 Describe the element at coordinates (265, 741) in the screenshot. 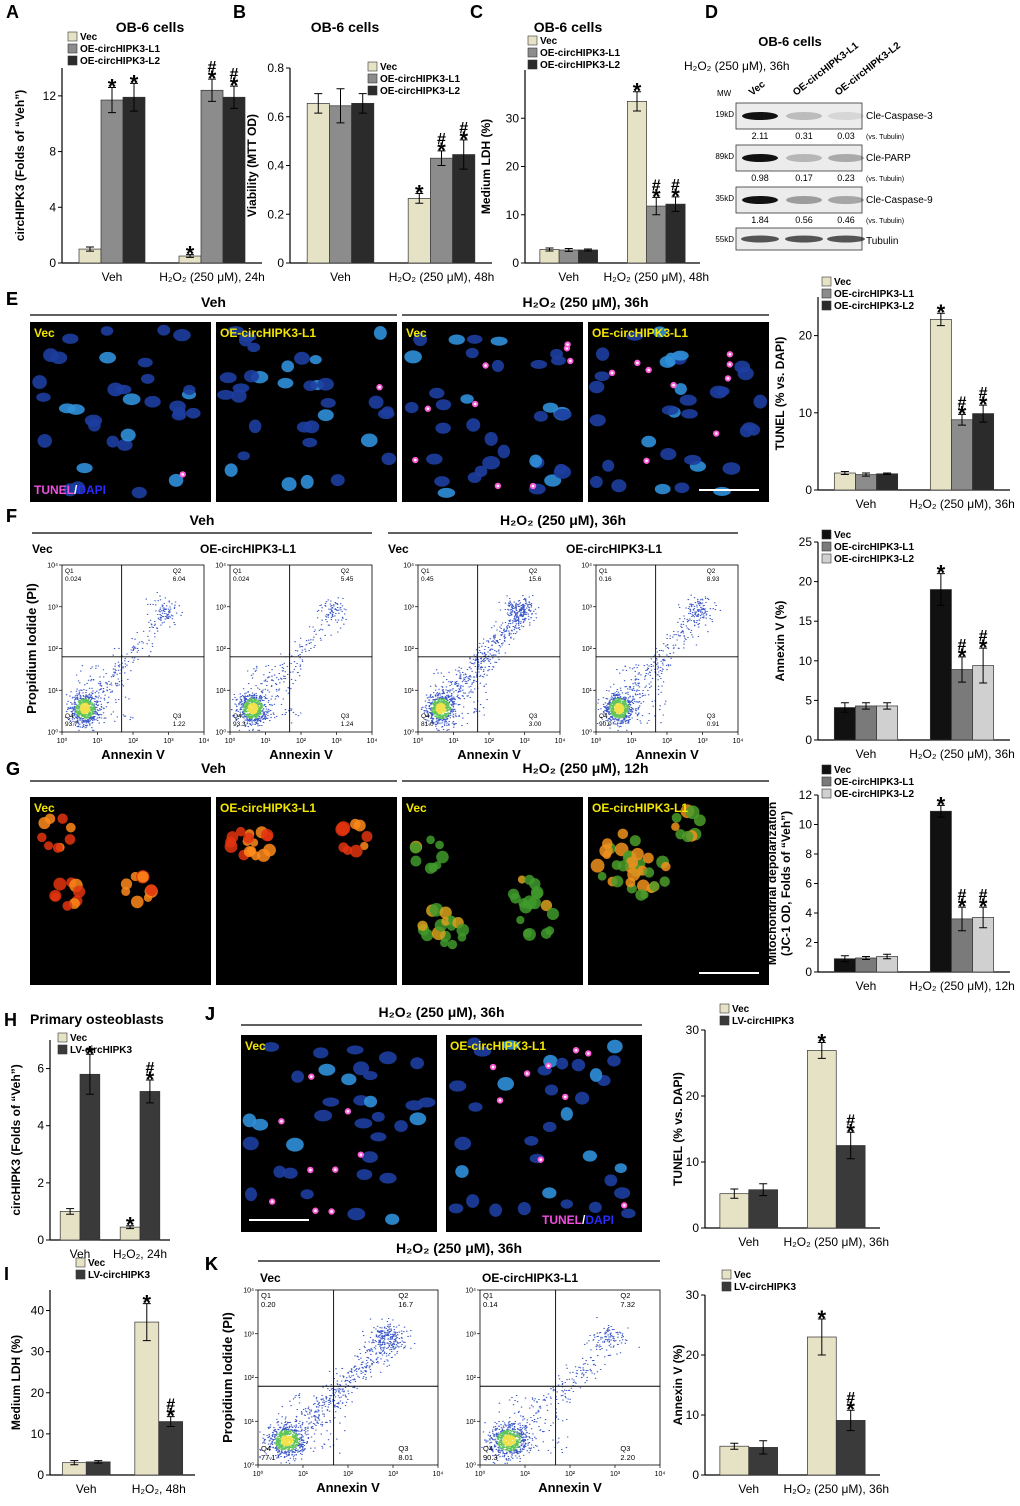

I see `x-tick-label: 10¹` at that location.